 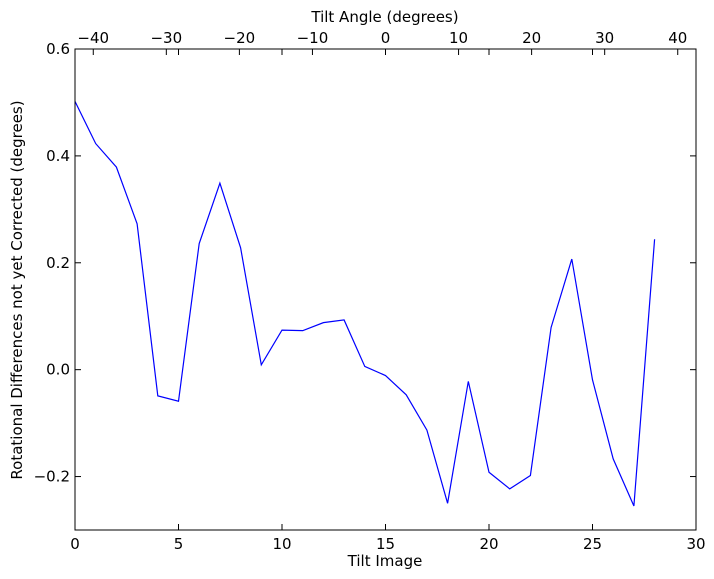 I want to click on secondary-x-tick-label: 10, so click(x=458, y=38).